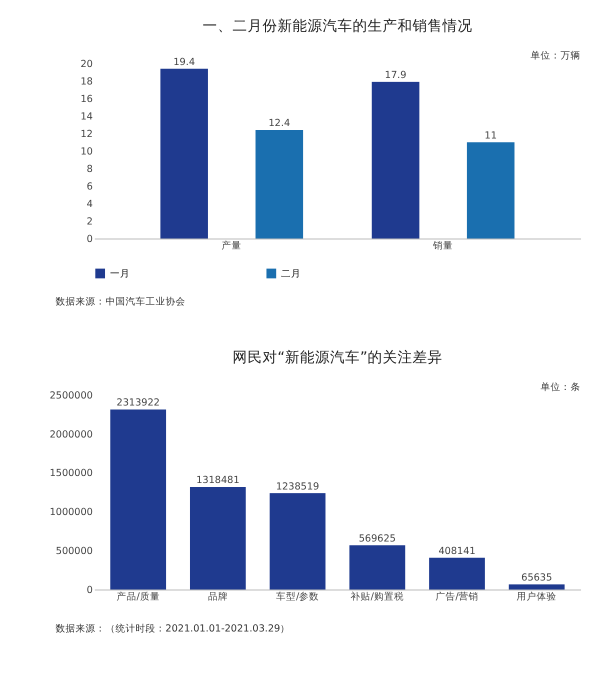 The width and height of the screenshot is (600, 682). I want to click on y-tick-label: 1500000, so click(71, 474).